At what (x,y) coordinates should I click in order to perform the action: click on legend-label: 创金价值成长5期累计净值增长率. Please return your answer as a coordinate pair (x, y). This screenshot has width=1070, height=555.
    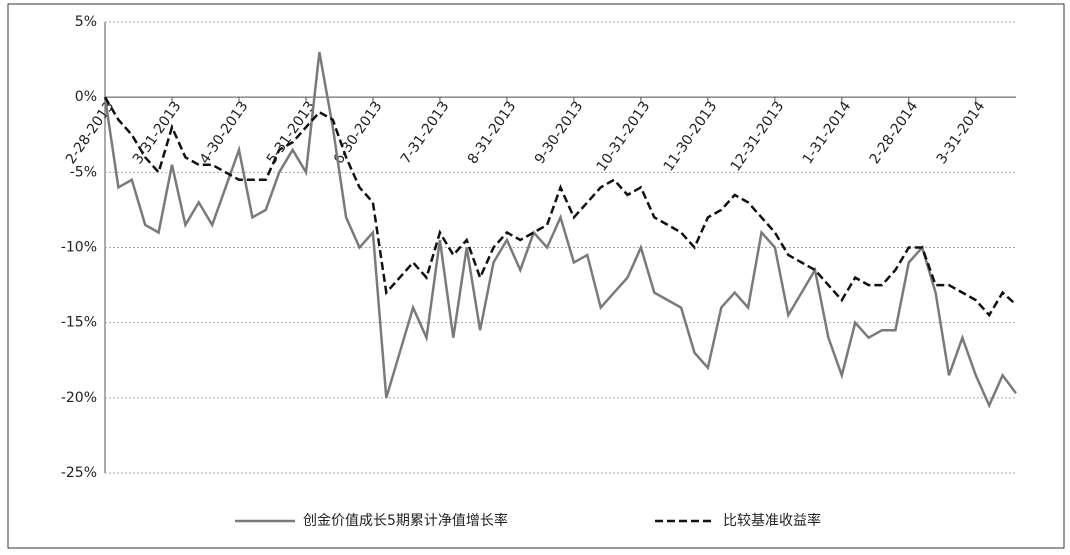
    Looking at the image, I should click on (405, 520).